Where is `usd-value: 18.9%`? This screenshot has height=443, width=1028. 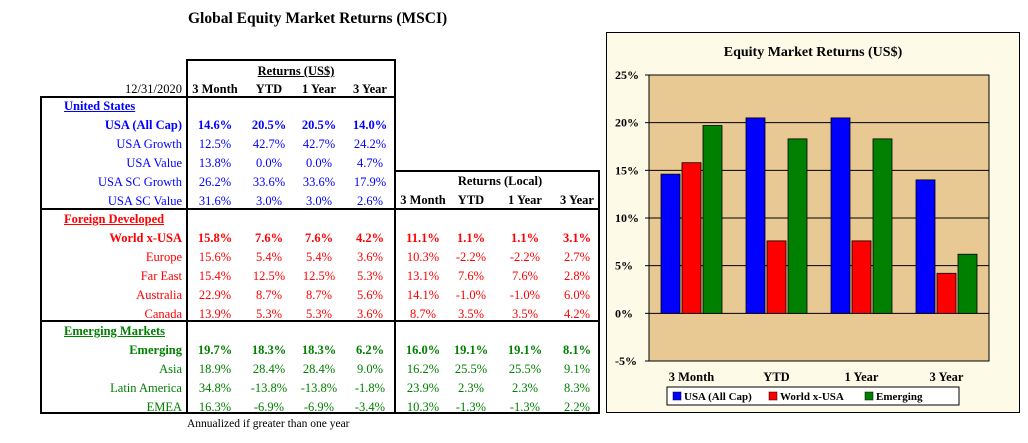 usd-value: 18.9% is located at coordinates (215, 368).